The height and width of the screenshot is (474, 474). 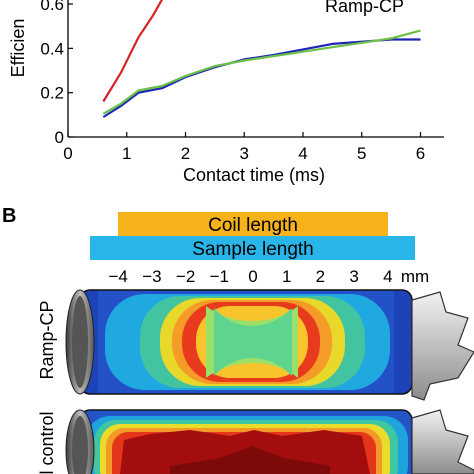 What do you see at coordinates (56, 73) in the screenshot?
I see `y-ticks: 0 0.2 0.4 0.6` at bounding box center [56, 73].